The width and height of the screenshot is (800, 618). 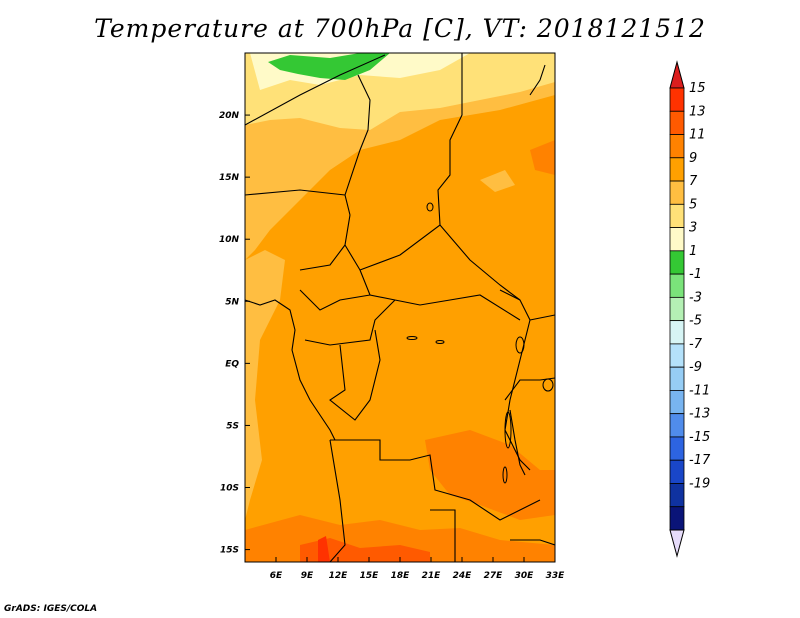 I want to click on colorbar-label: 9, so click(x=693, y=158).